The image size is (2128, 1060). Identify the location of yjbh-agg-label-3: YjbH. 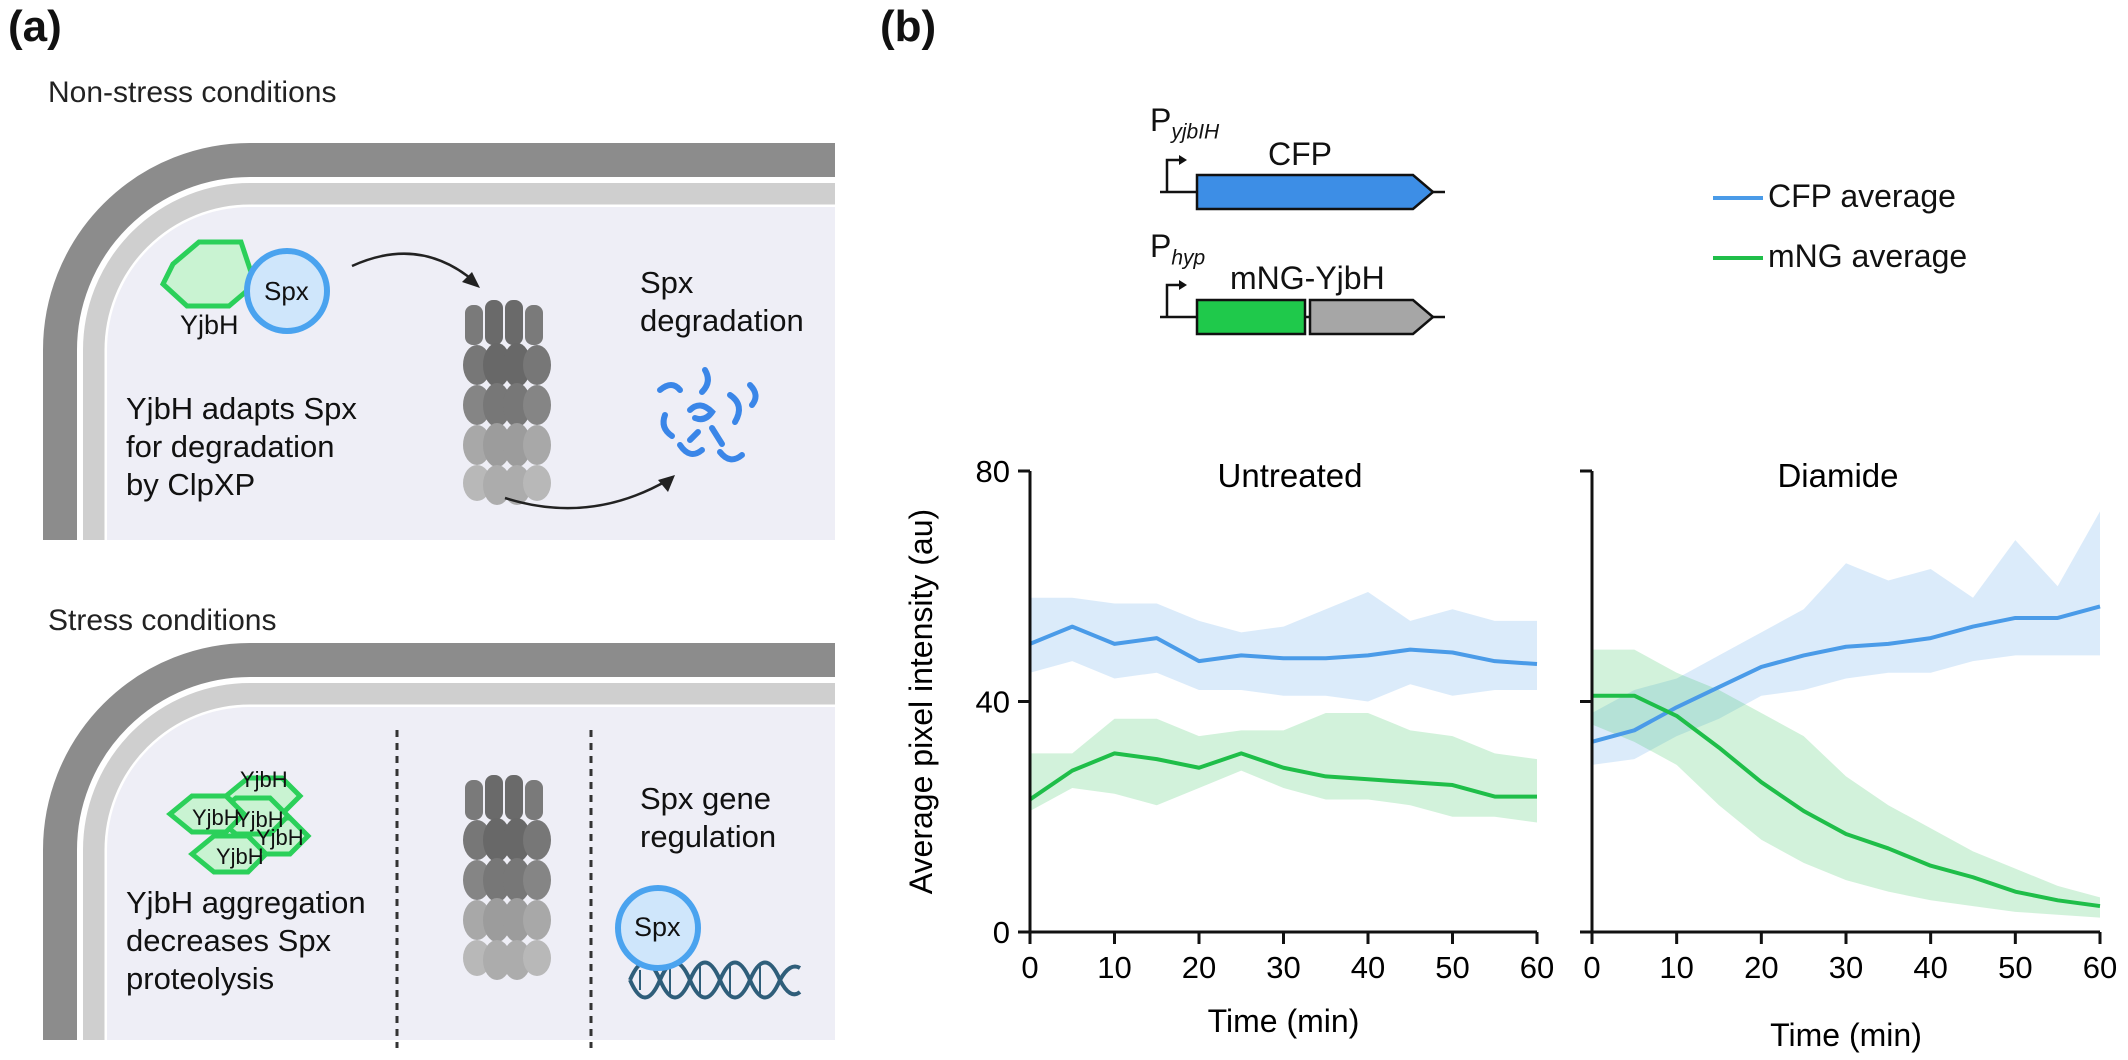
(260, 819).